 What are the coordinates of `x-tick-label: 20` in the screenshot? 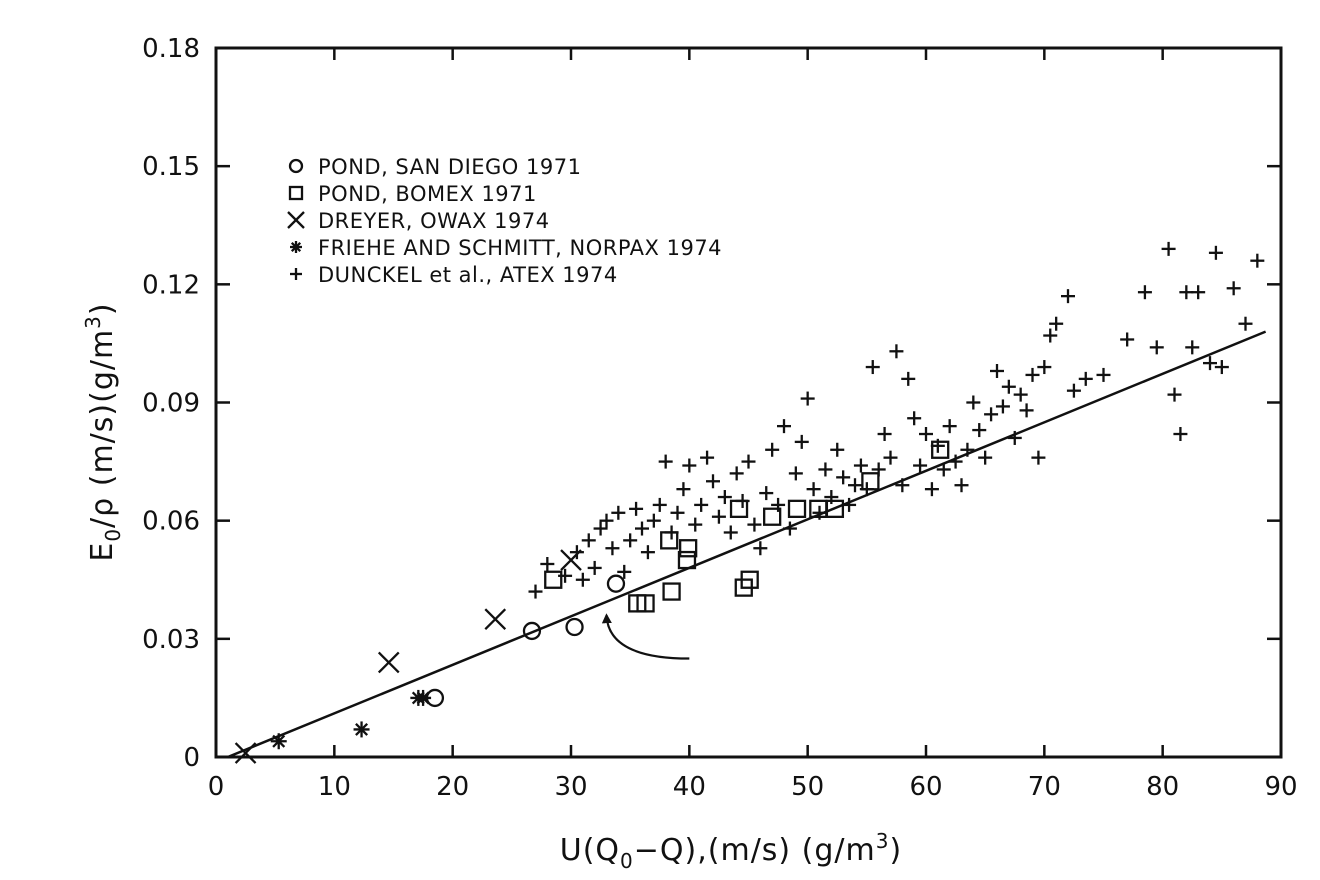 It's located at (452, 787).